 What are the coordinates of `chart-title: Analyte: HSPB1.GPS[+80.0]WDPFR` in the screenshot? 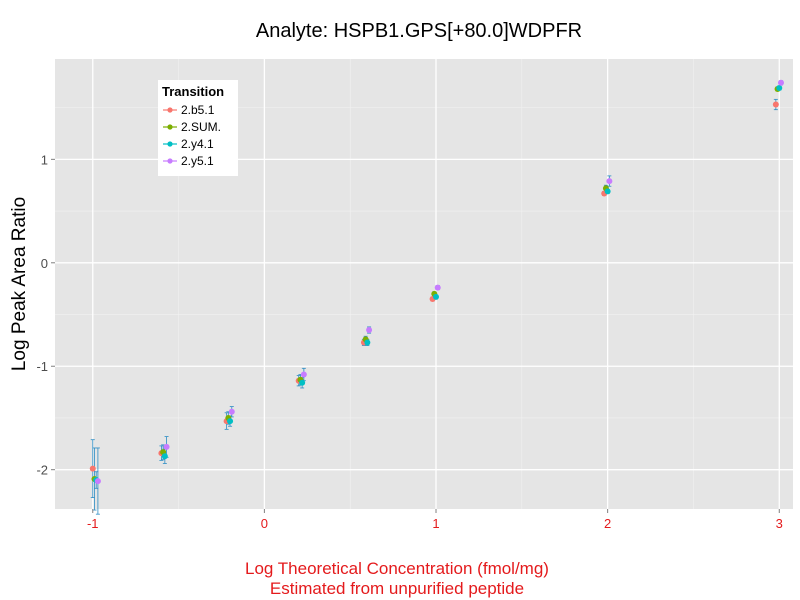 It's located at (419, 31).